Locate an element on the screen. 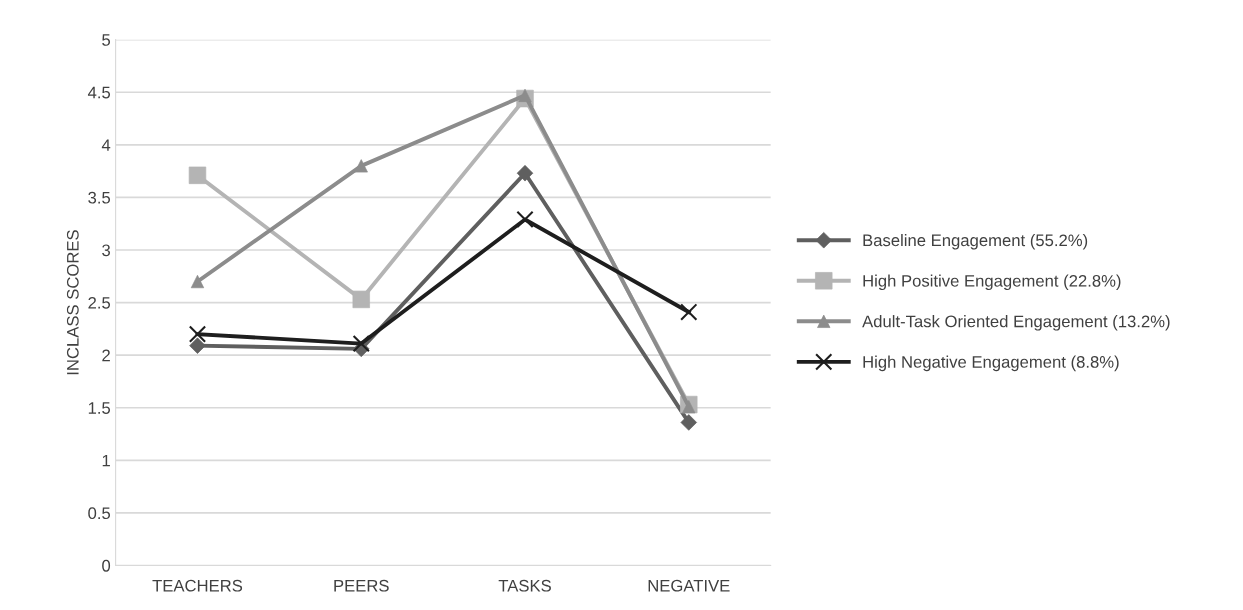 This screenshot has width=1243, height=610. y-tick-label: 2.5 is located at coordinates (99, 302).